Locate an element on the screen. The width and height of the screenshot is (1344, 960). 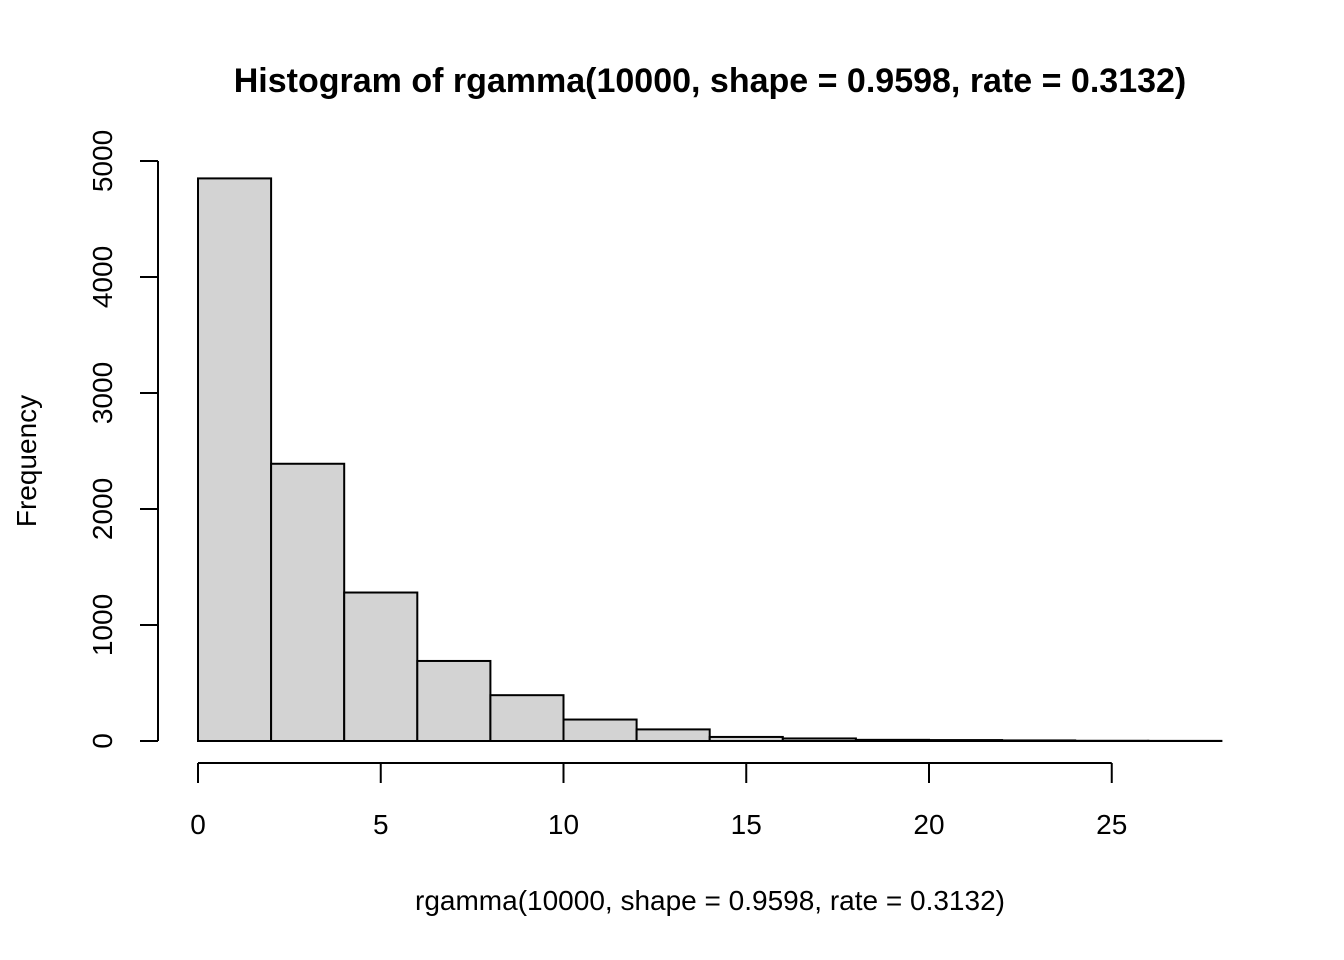
y-tick-label: 0 is located at coordinates (102, 741).